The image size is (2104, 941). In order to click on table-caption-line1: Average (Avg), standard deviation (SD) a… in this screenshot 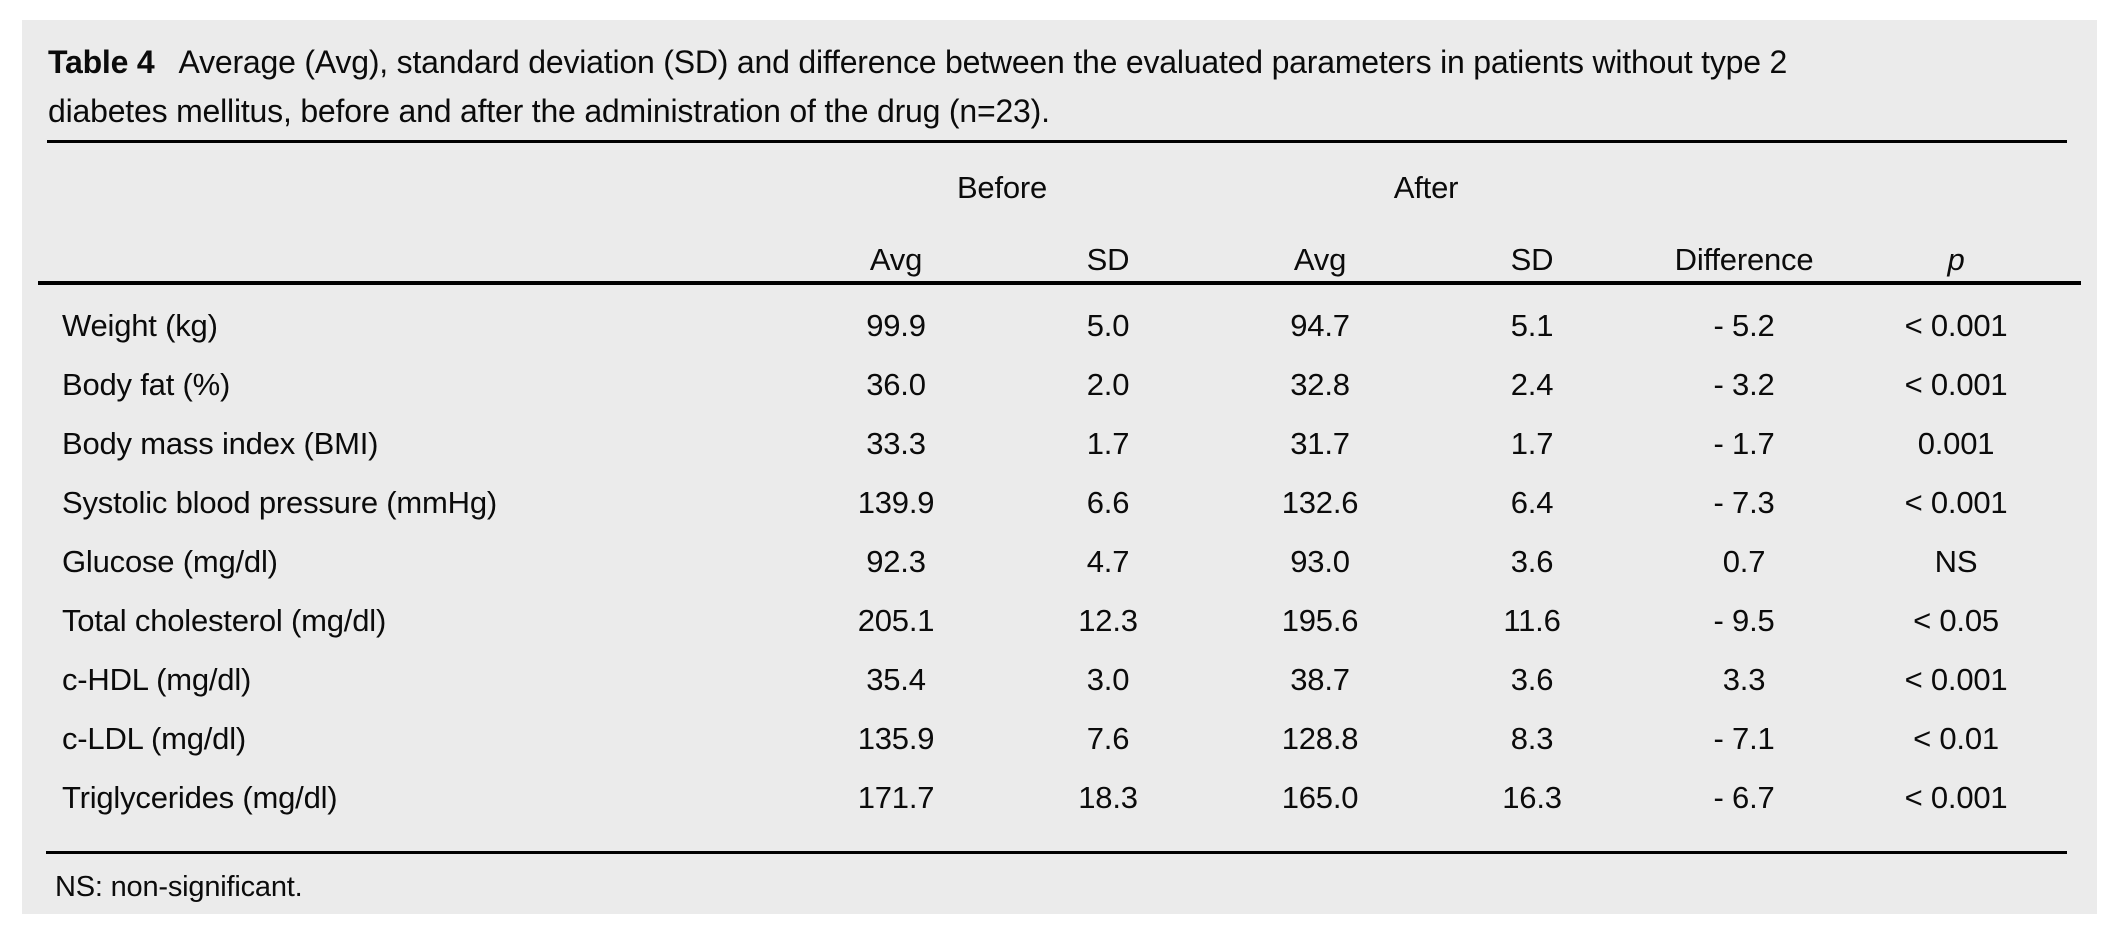, I will do `click(983, 62)`.